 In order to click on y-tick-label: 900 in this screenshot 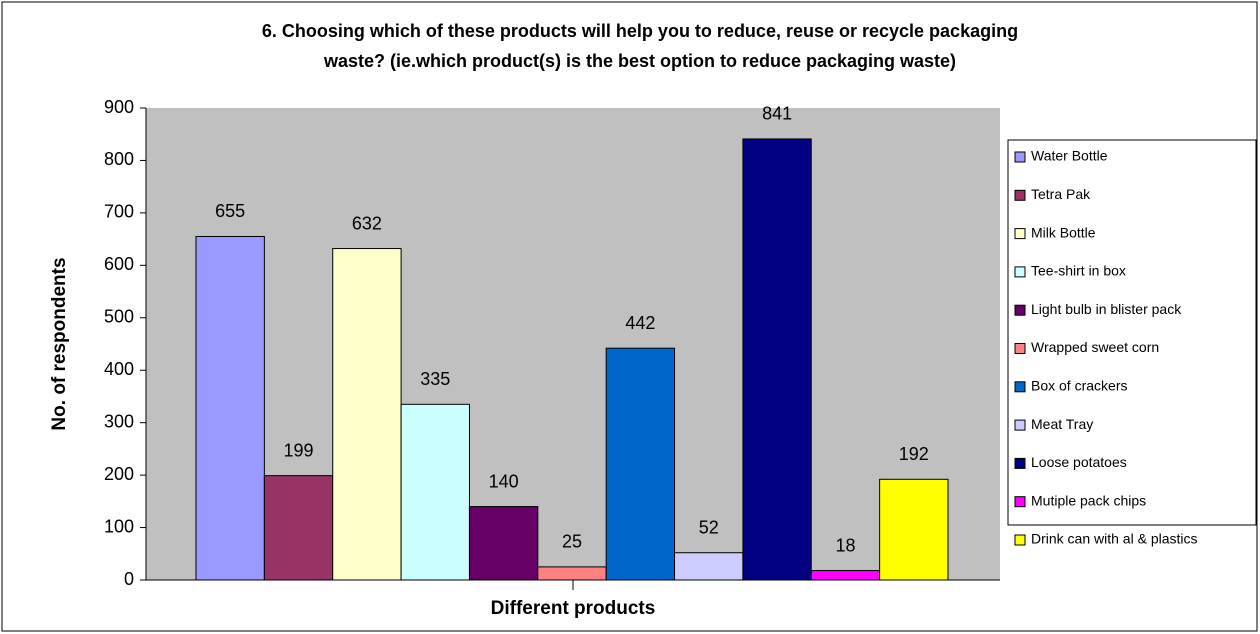, I will do `click(119, 107)`.